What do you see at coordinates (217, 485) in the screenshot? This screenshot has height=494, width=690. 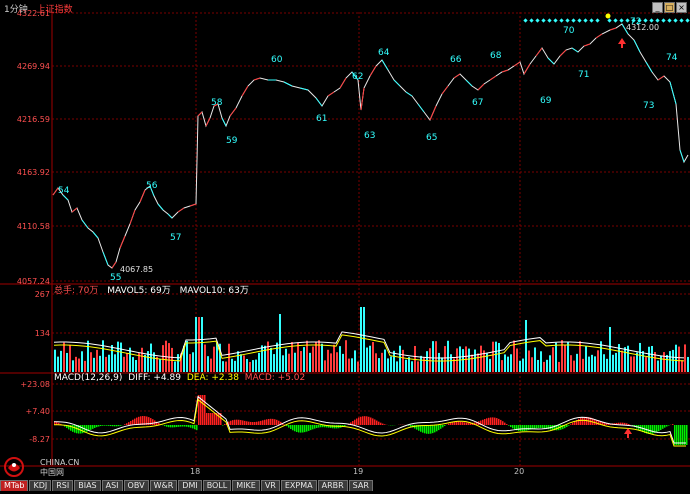 I see `tab-boll: BOLL` at bounding box center [217, 485].